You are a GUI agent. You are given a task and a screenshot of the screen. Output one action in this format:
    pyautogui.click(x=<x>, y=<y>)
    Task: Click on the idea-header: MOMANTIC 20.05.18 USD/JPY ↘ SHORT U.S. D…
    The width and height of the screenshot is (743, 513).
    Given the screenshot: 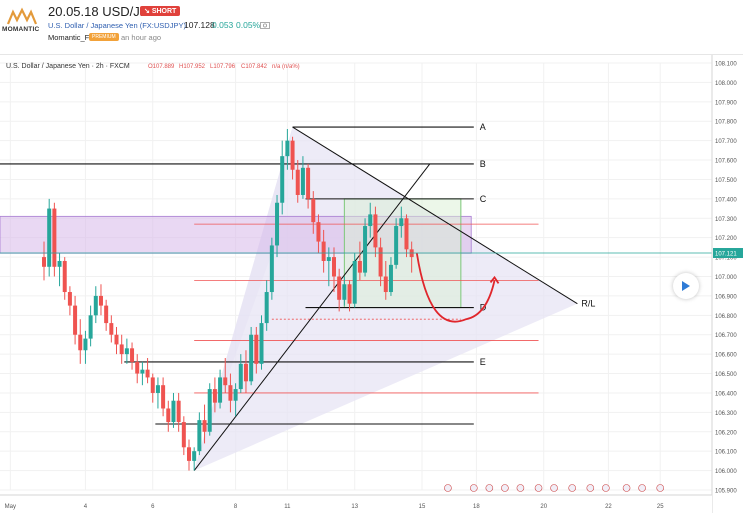 What is the action you would take?
    pyautogui.click(x=371, y=27)
    